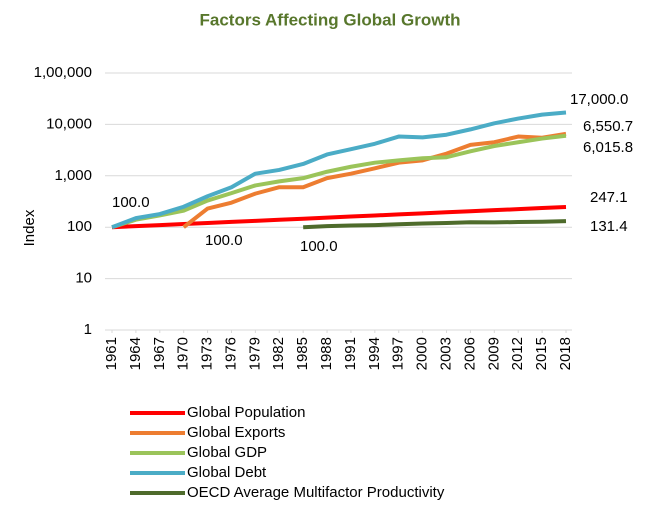 The width and height of the screenshot is (662, 515). I want to click on x-tick-label: 2003, so click(445, 353).